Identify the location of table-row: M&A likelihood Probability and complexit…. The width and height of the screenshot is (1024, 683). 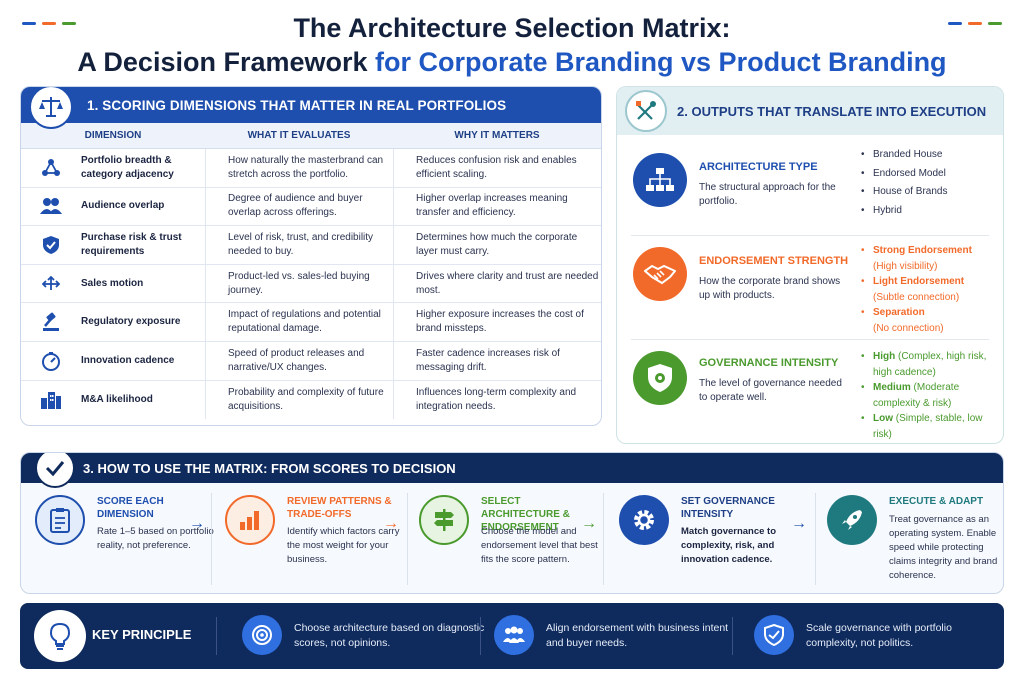
(311, 400).